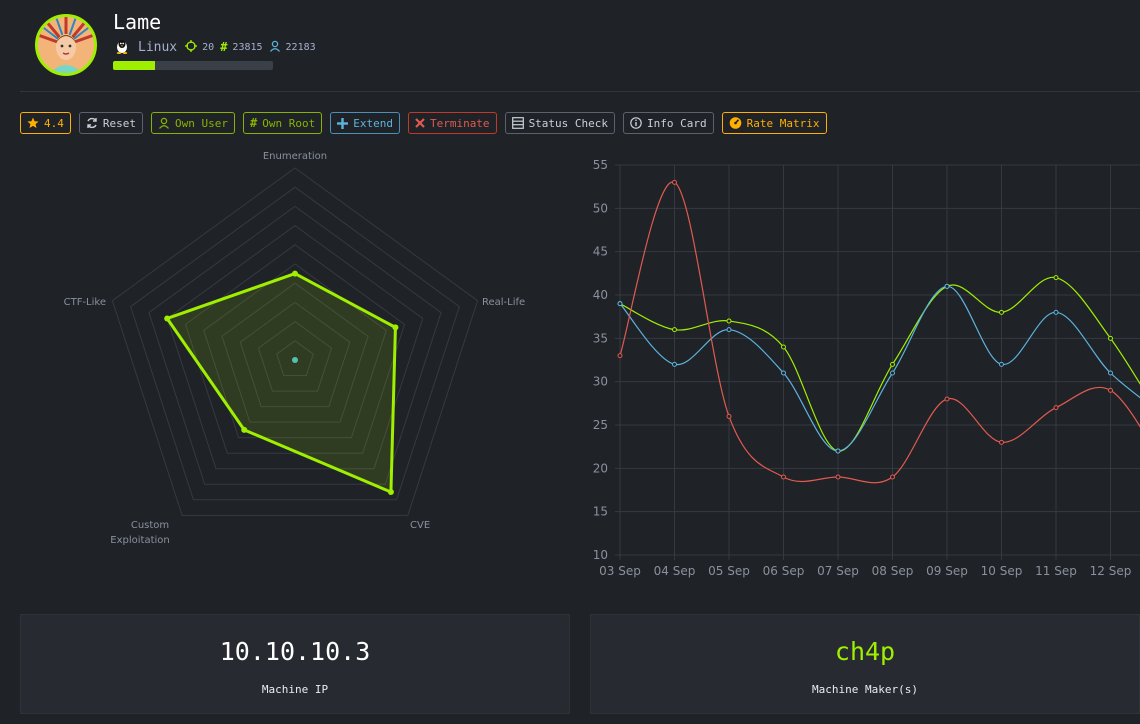 The height and width of the screenshot is (724, 1140). Describe the element at coordinates (865, 651) in the screenshot. I see `machine-maker-value: ch4p` at that location.